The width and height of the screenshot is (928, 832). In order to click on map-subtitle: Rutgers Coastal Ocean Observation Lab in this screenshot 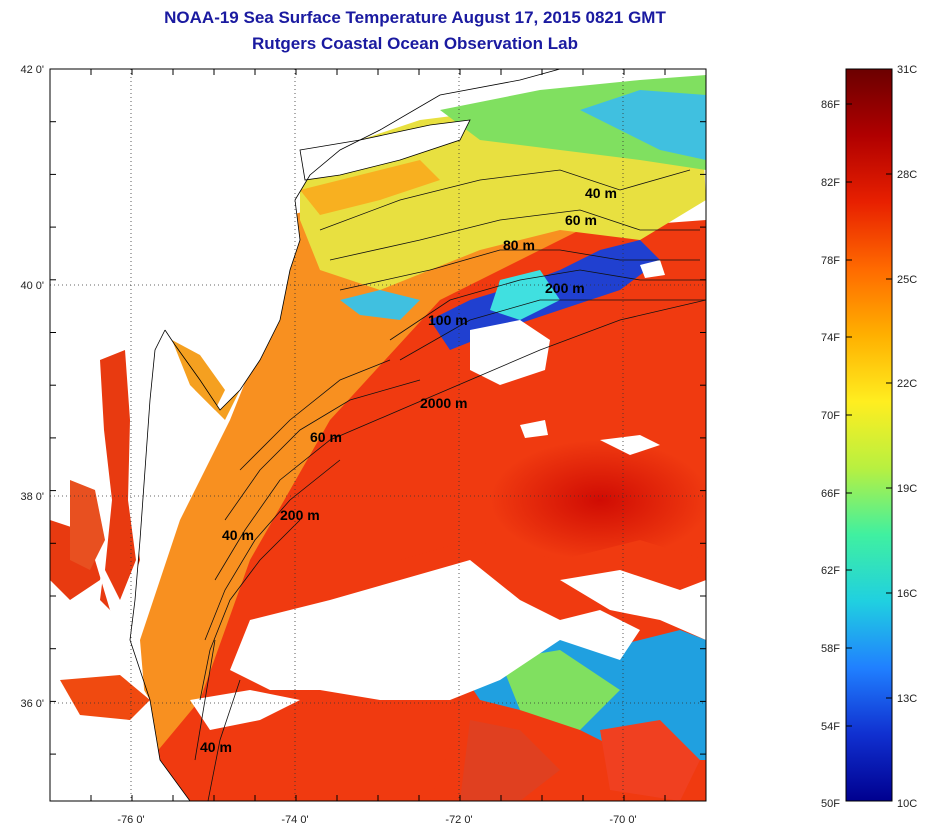, I will do `click(415, 43)`.